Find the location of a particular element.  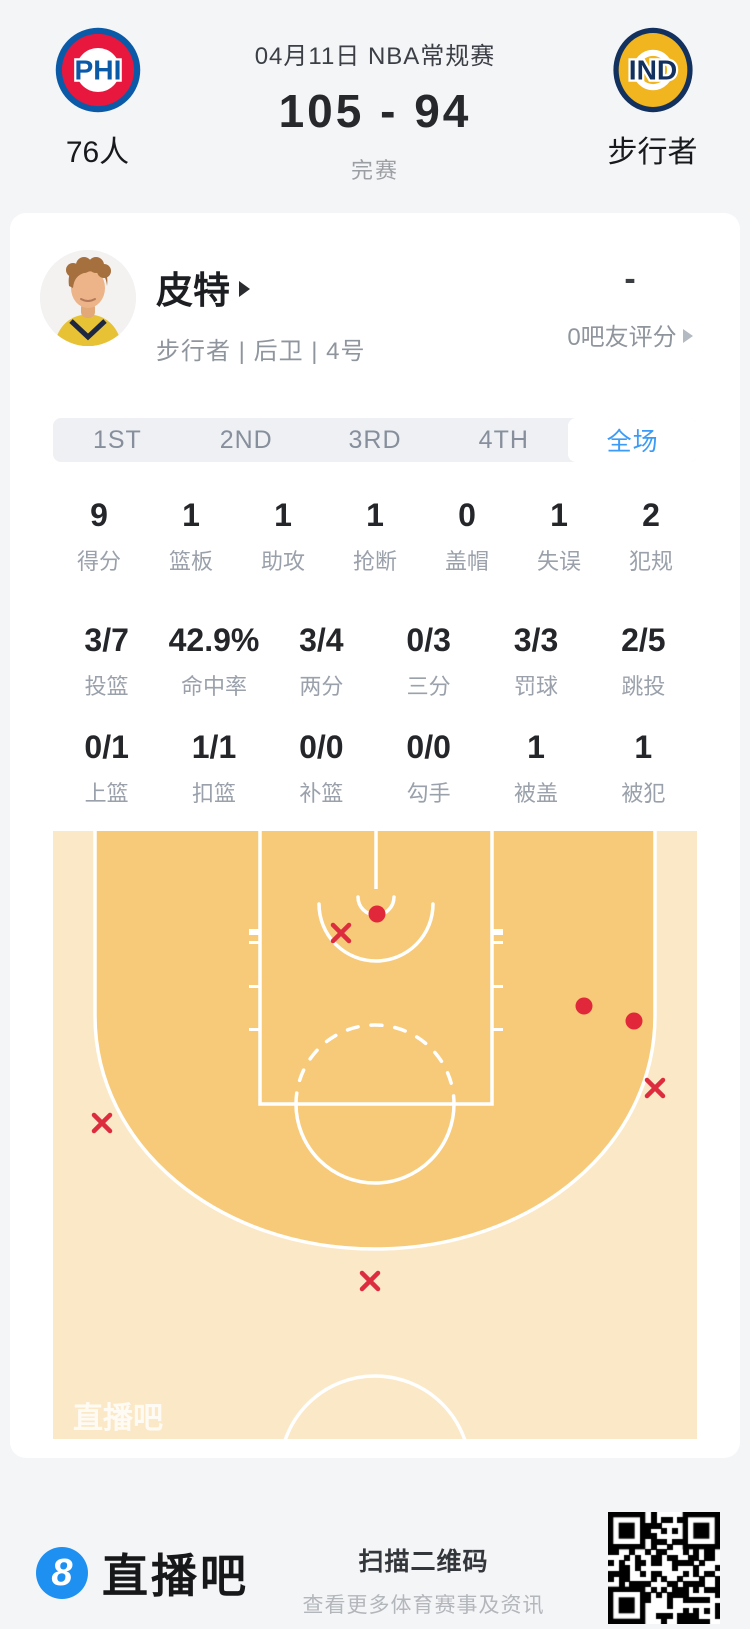

app-footer: 8 直播吧 扫描二维码 查看更多体育赛事及资讯 is located at coordinates (375, 1541).